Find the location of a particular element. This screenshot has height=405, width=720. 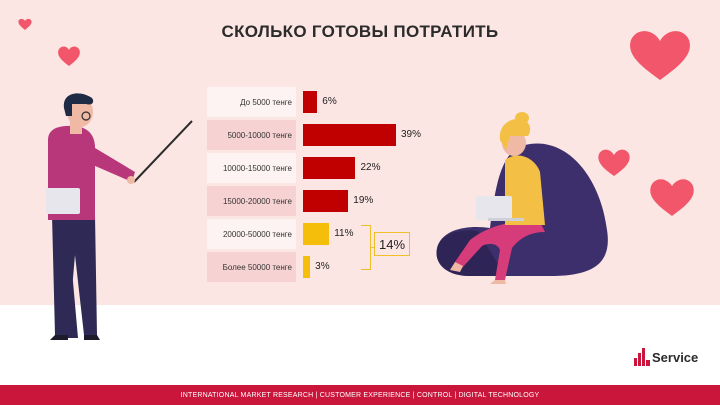

category-label: 10000-15000 тенге is located at coordinates (251, 168).